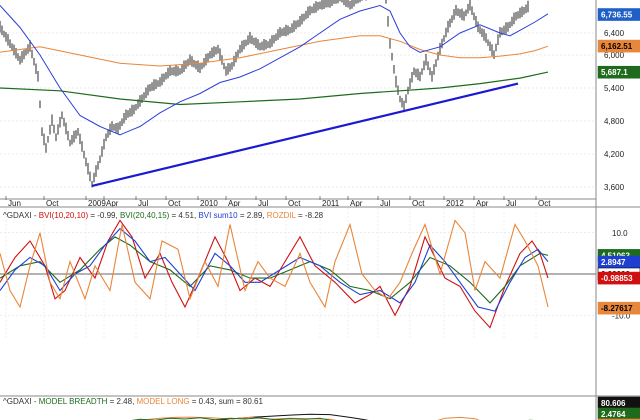 The height and width of the screenshot is (420, 640). I want to click on price-badges: 6,736.55 6,162.51 5,687.1, so click(618, 43).